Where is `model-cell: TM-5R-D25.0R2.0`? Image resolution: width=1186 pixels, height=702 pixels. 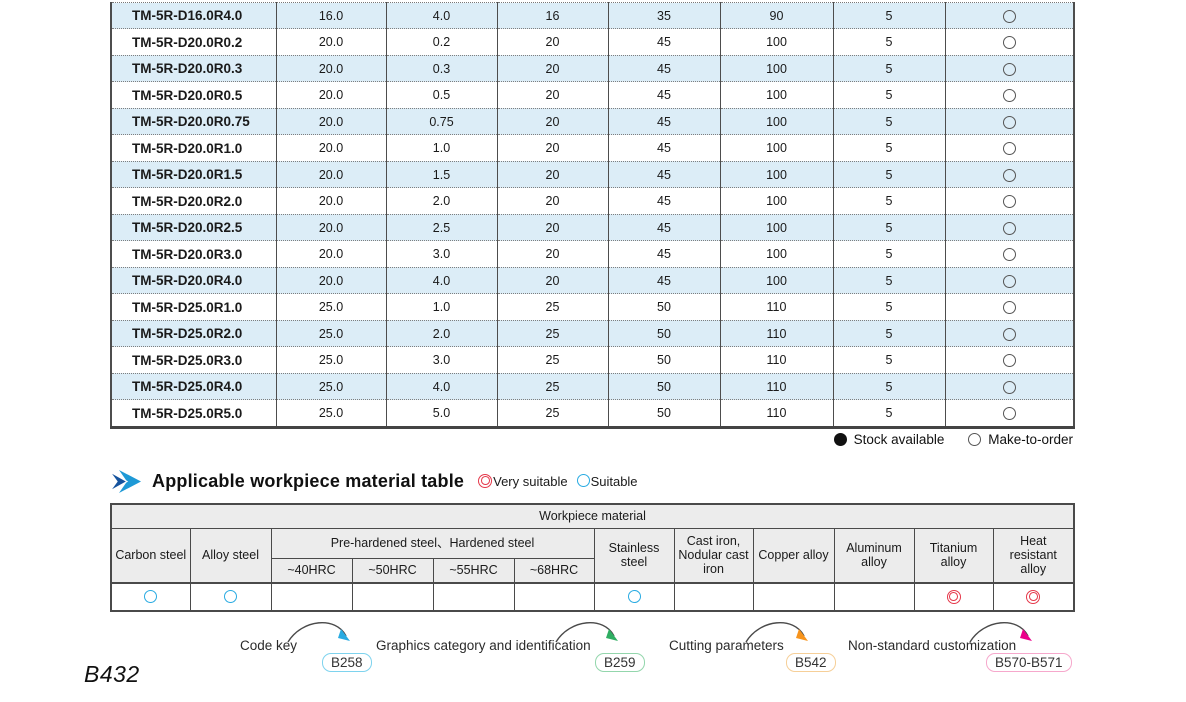
model-cell: TM-5R-D25.0R2.0 is located at coordinates (194, 333).